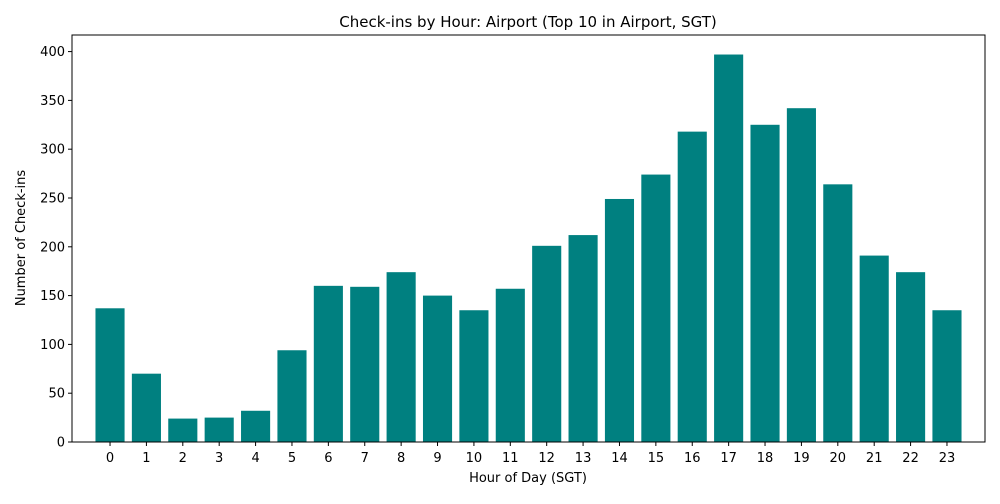 The image size is (1000, 504). I want to click on x-tick-label: 3, so click(219, 458).